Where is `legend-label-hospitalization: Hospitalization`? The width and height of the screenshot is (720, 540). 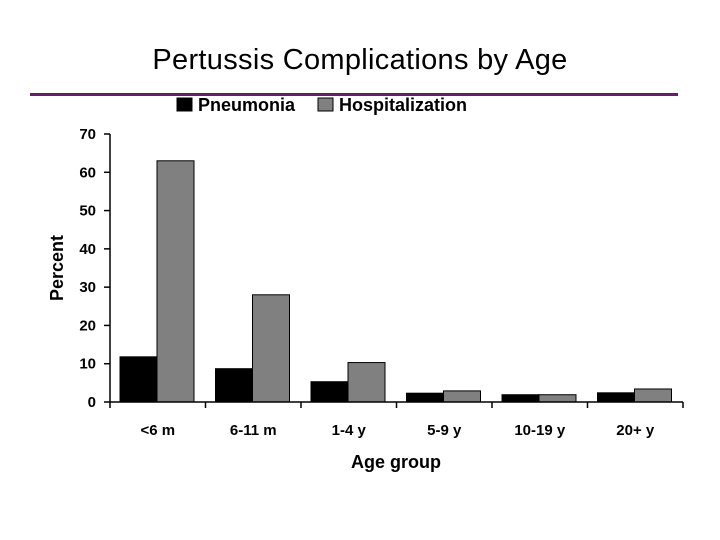
legend-label-hospitalization: Hospitalization is located at coordinates (403, 105).